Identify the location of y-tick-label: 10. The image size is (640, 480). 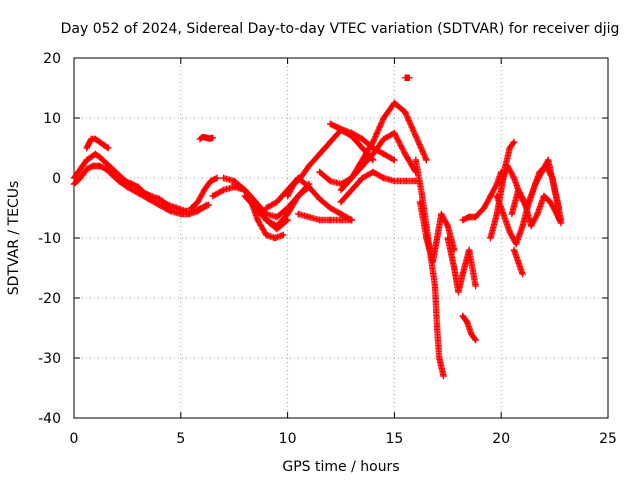
(52, 119).